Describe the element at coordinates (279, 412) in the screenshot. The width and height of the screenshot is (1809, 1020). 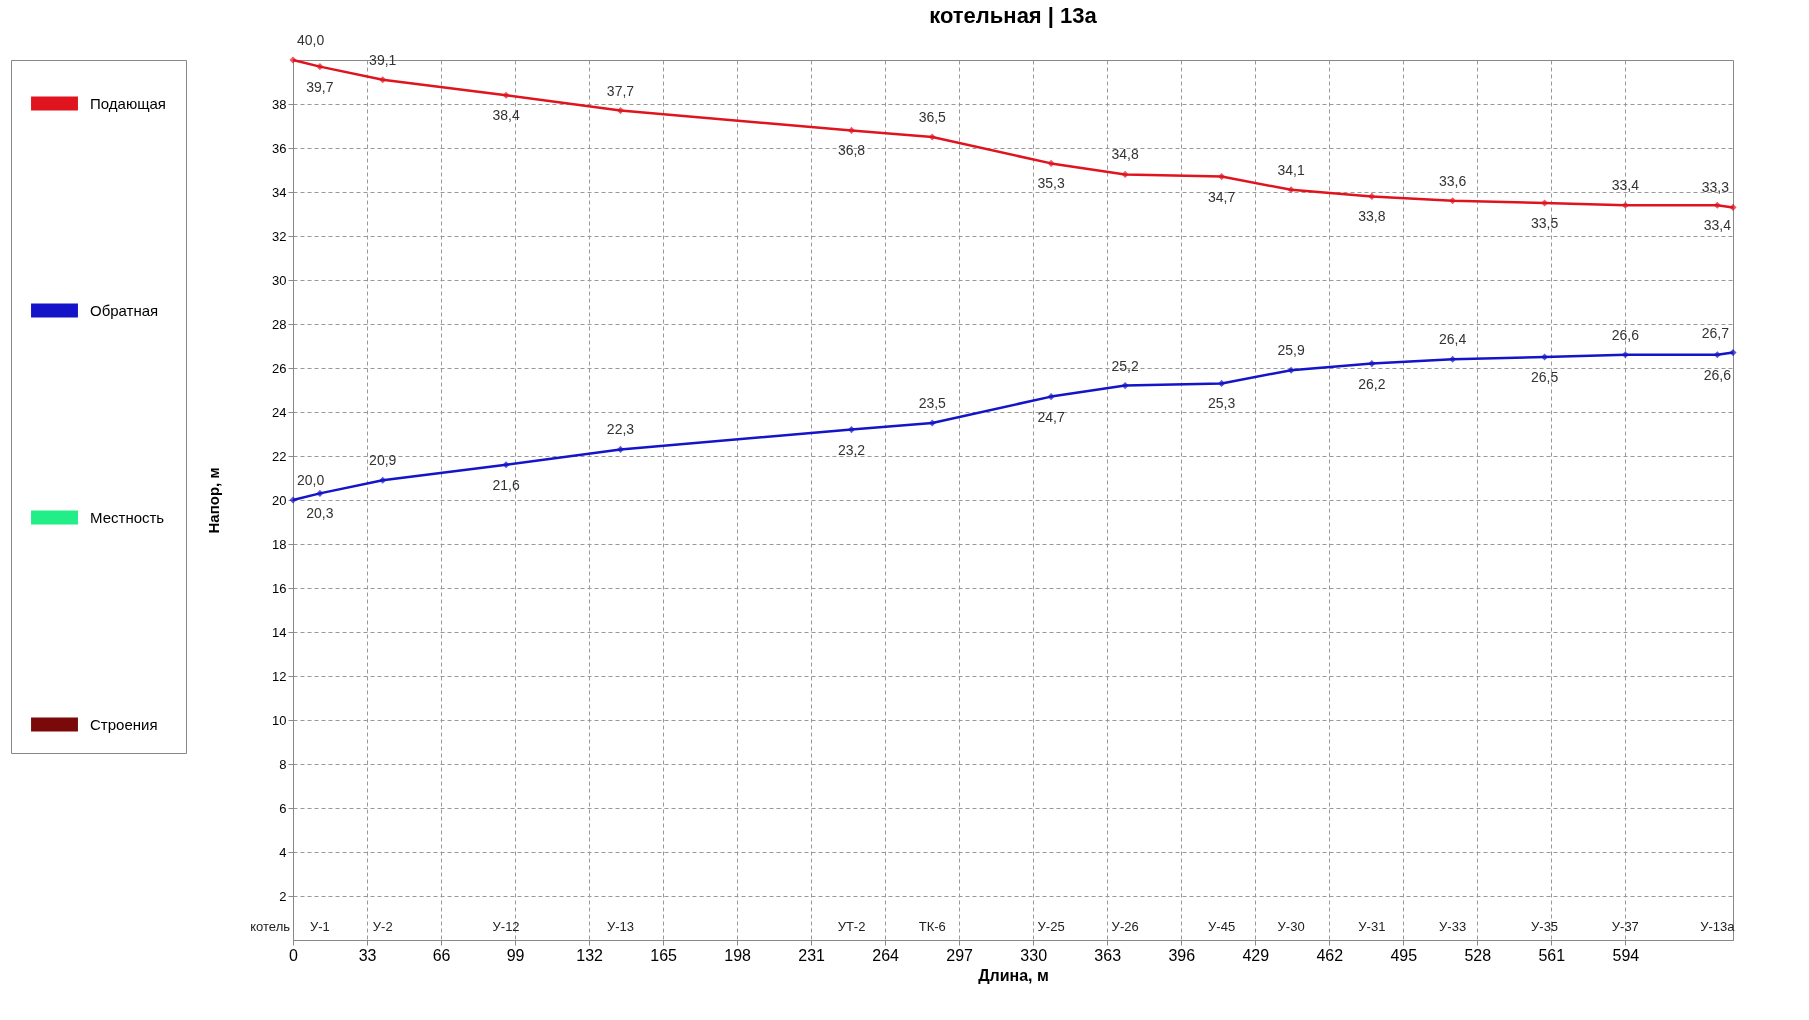
I see `y-tick-label: 24` at that location.